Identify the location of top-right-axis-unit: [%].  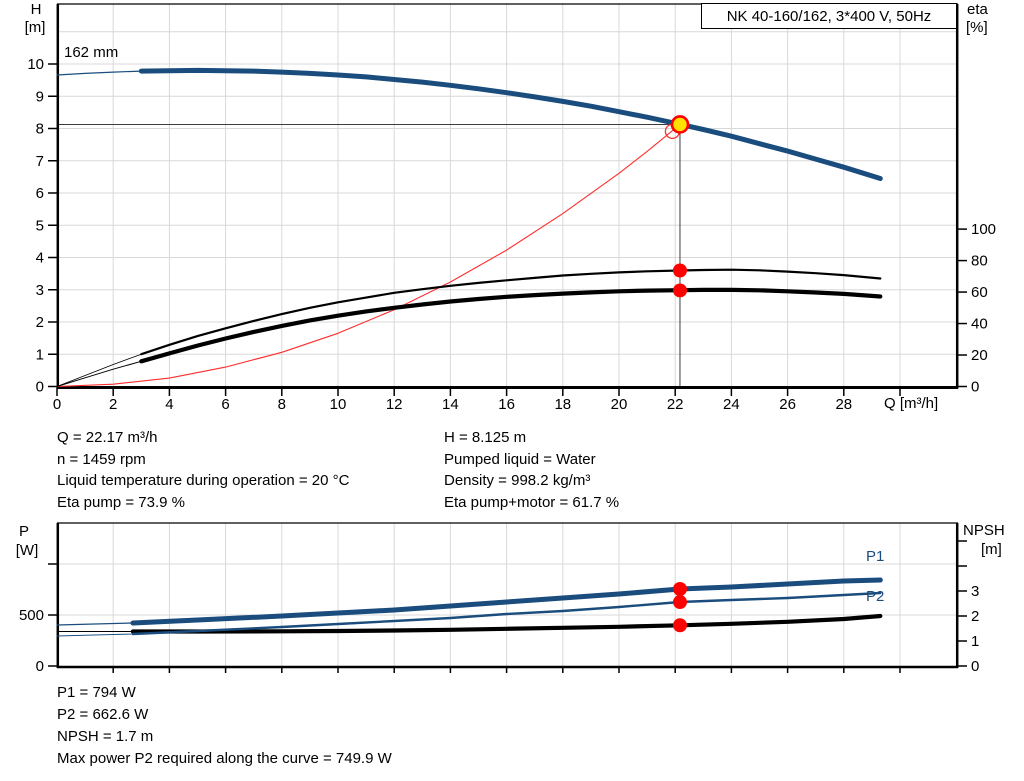
(977, 27).